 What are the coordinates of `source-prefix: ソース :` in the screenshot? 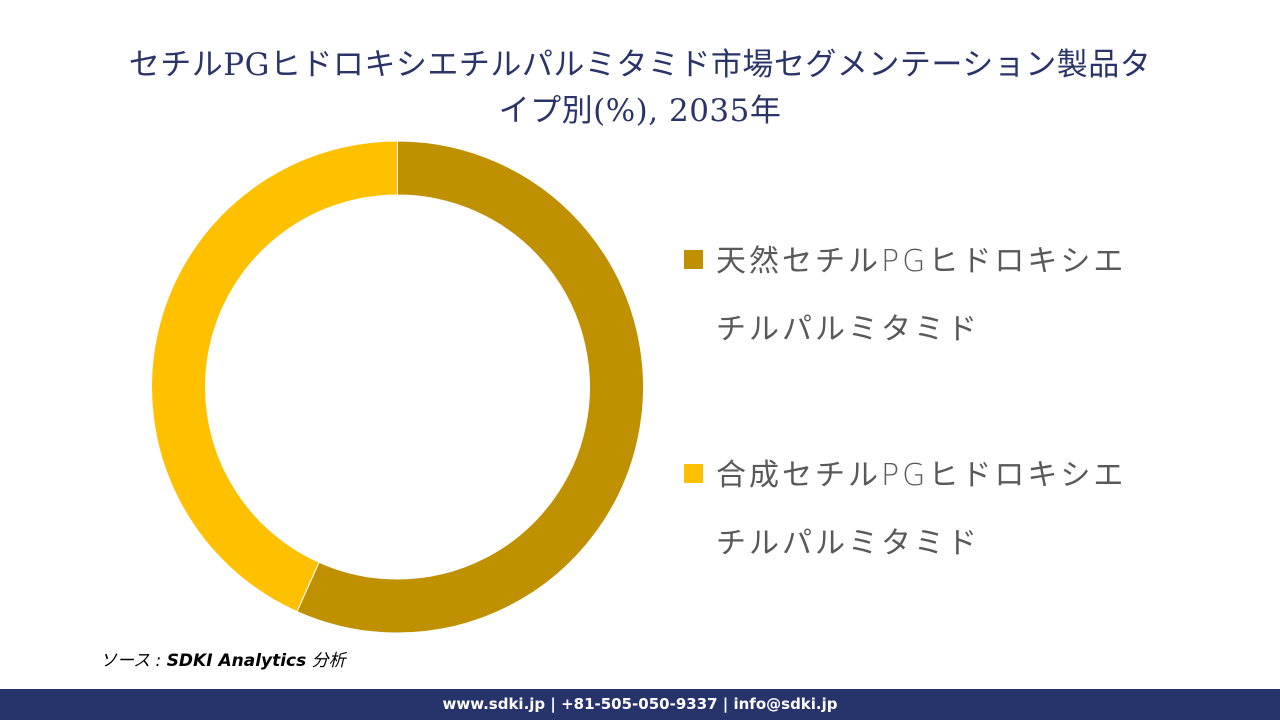 It's located at (133, 661).